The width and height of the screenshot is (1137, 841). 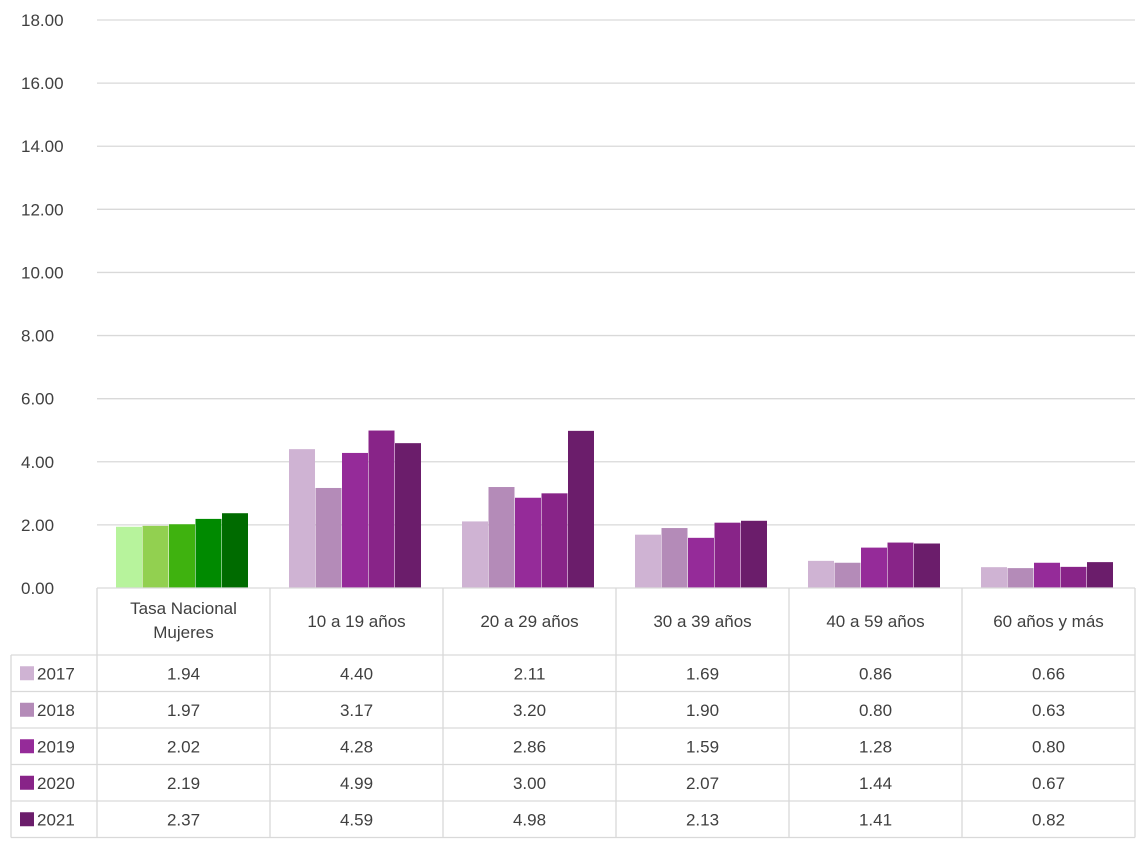 What do you see at coordinates (183, 783) in the screenshot?
I see `table-cell-value: 2.19` at bounding box center [183, 783].